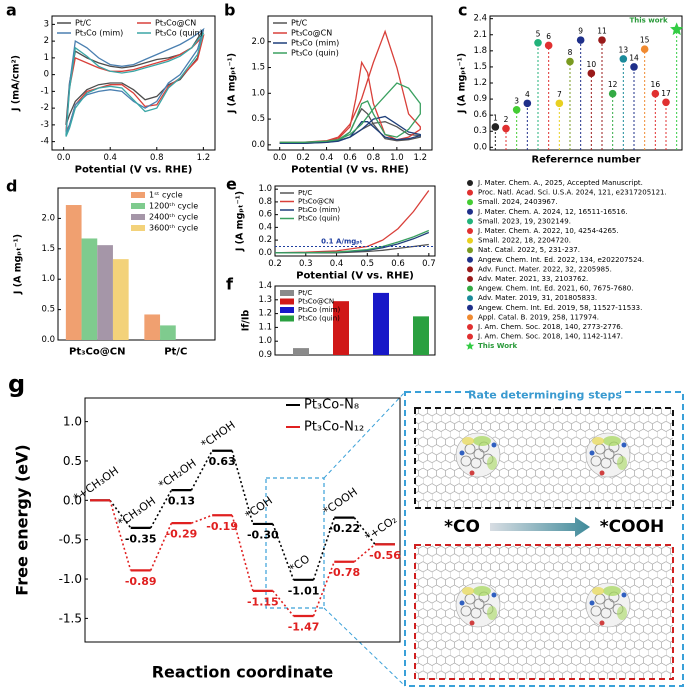  I want to click on value-label: -0.30, so click(263, 534).